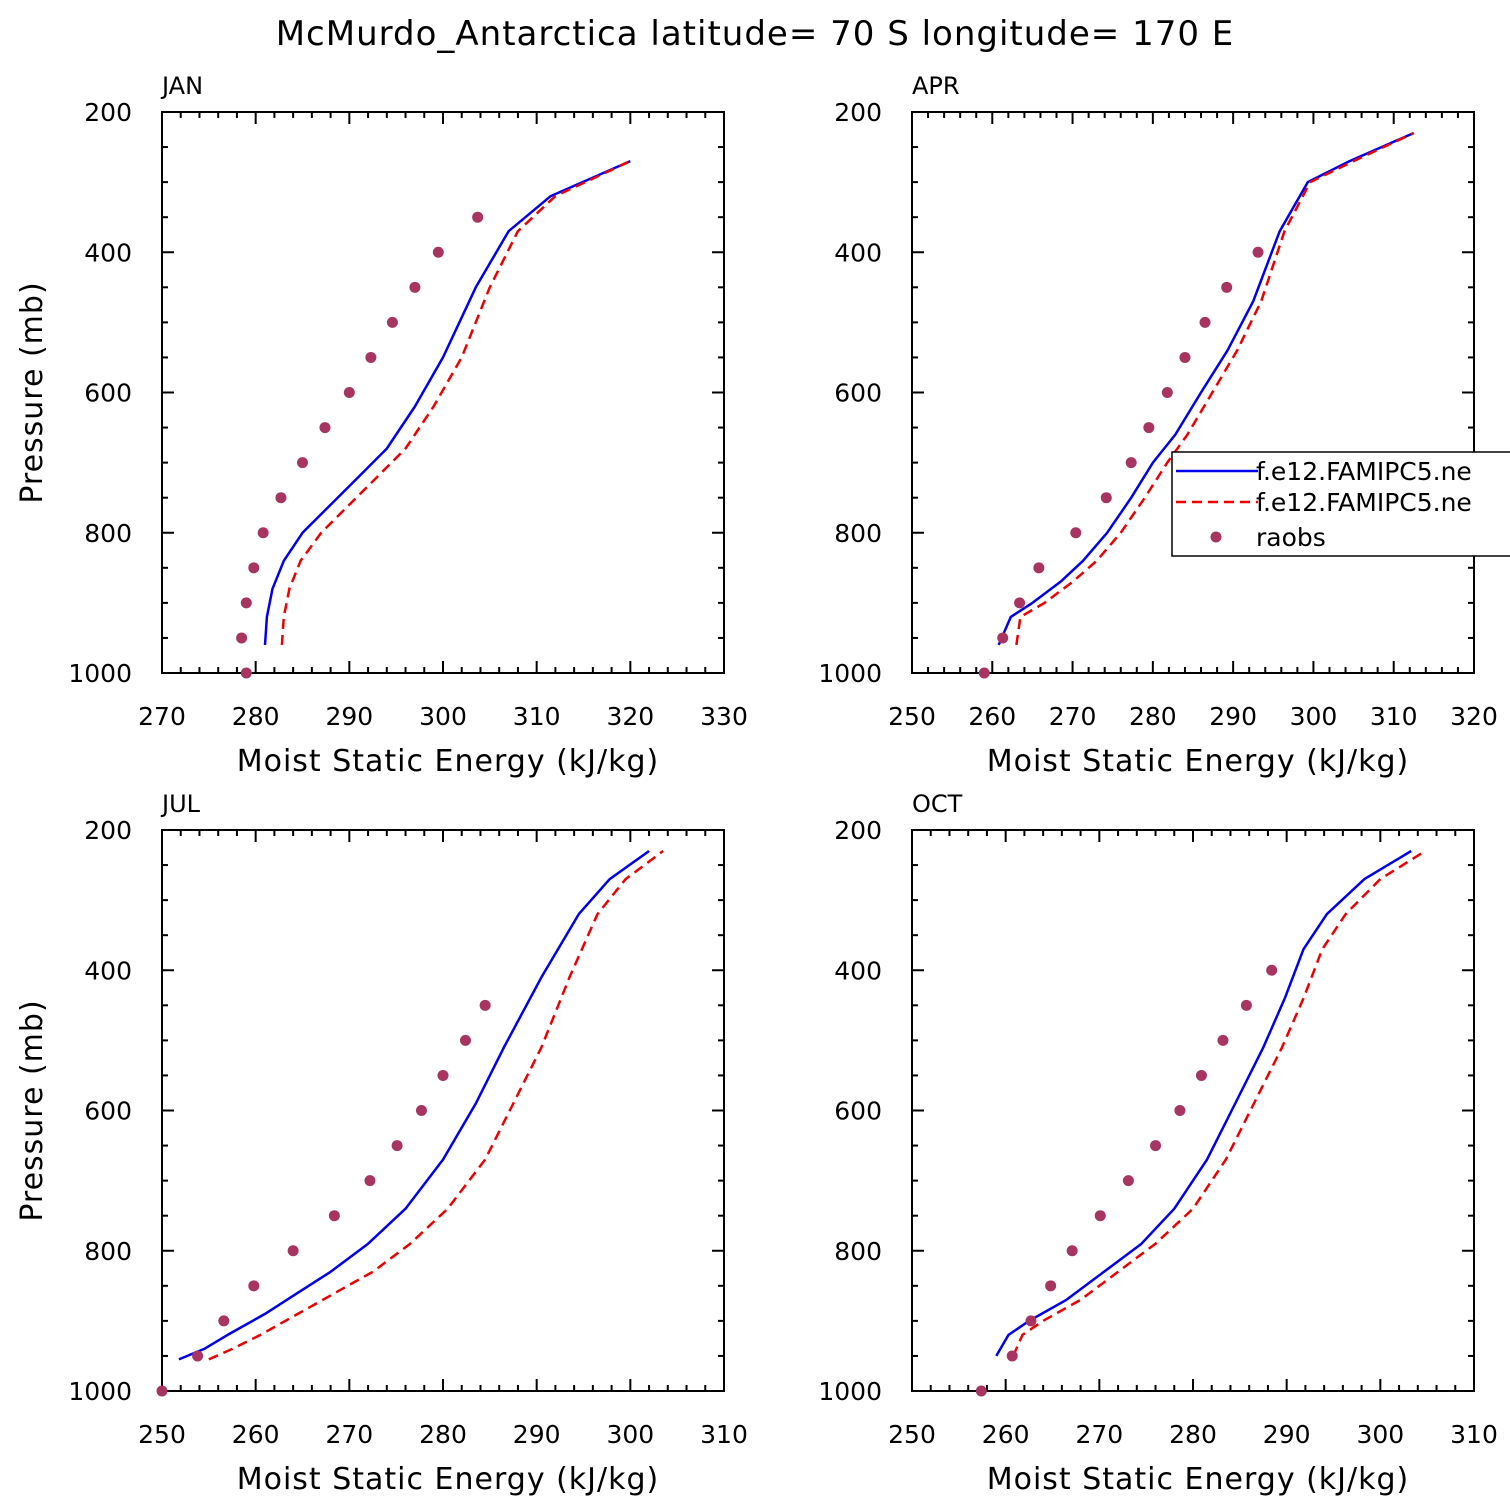 The width and height of the screenshot is (1510, 1510). I want to click on legend: f.e12.FAMIPC5.nef.e12.FAMIPC5.ne raobs, so click(1340, 504).